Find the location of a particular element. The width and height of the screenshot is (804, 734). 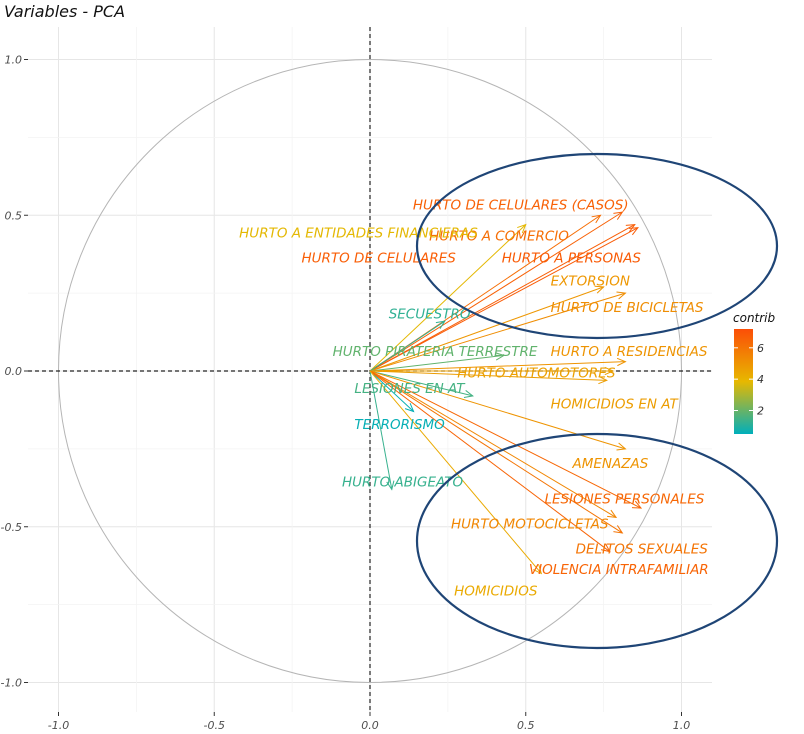

legend-colorbar is located at coordinates (743, 381).